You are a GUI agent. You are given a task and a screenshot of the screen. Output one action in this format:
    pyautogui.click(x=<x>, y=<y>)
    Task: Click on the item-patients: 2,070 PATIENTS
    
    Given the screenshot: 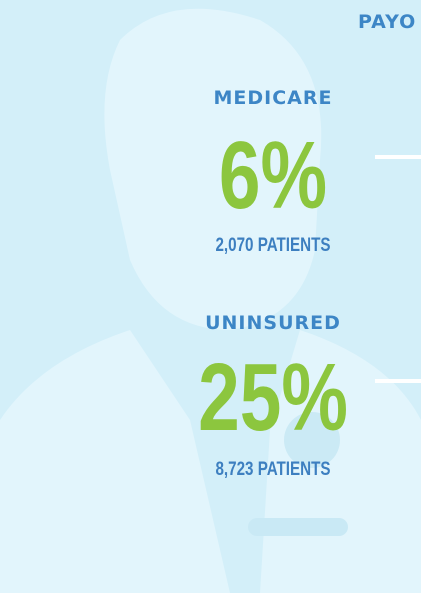 What is the action you would take?
    pyautogui.click(x=272, y=244)
    